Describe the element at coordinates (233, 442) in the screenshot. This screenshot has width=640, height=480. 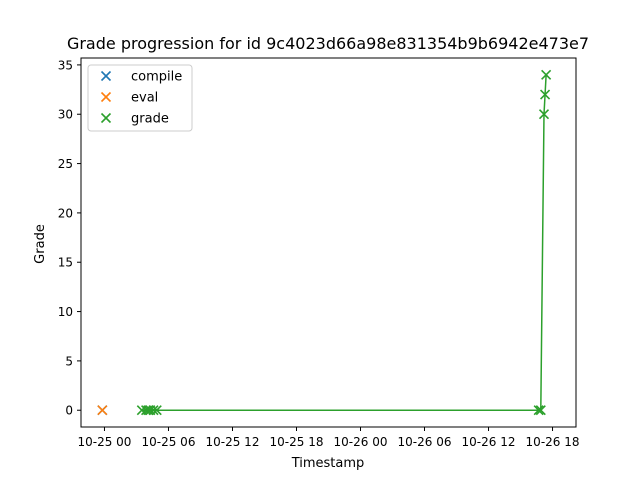
I see `x-tick-label: 10-25 12` at that location.